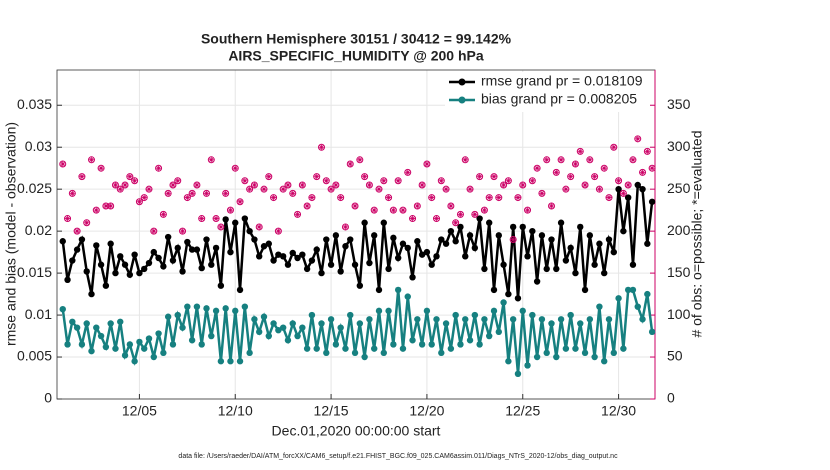  I want to click on x-tick-label: 12/15, so click(331, 411).